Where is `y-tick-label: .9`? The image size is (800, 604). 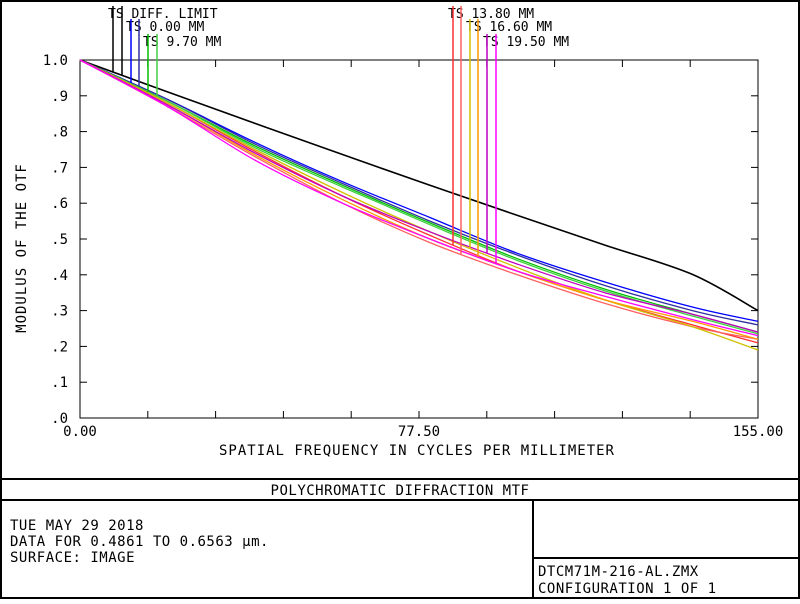 y-tick-label: .9 is located at coordinates (59, 97).